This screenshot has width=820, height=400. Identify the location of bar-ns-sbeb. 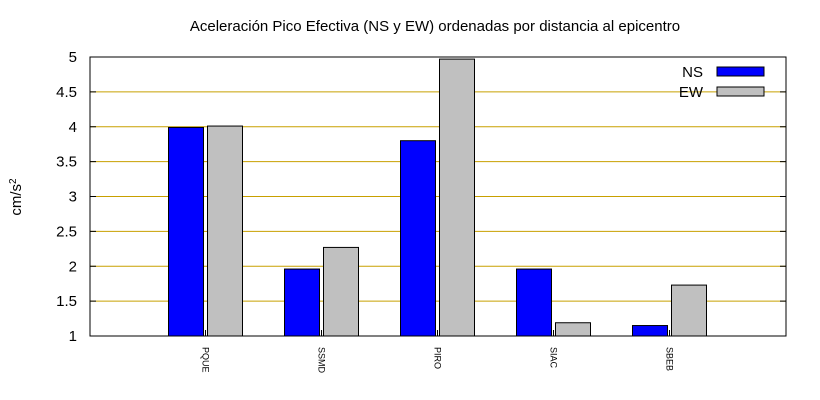
(650, 331).